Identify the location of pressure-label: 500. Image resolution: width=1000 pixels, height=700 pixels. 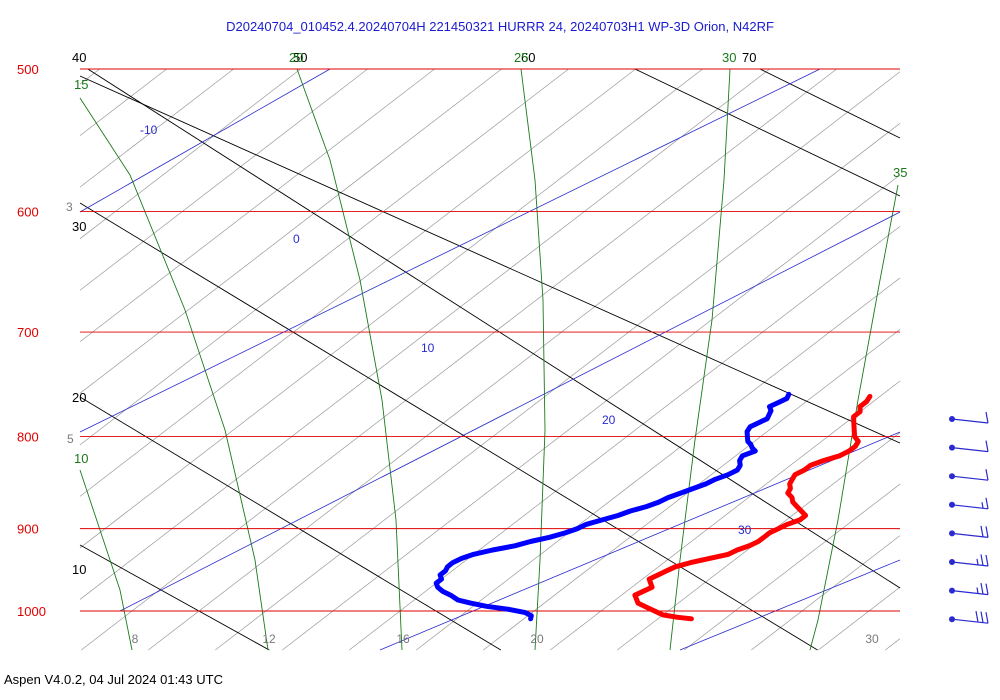
(28, 69).